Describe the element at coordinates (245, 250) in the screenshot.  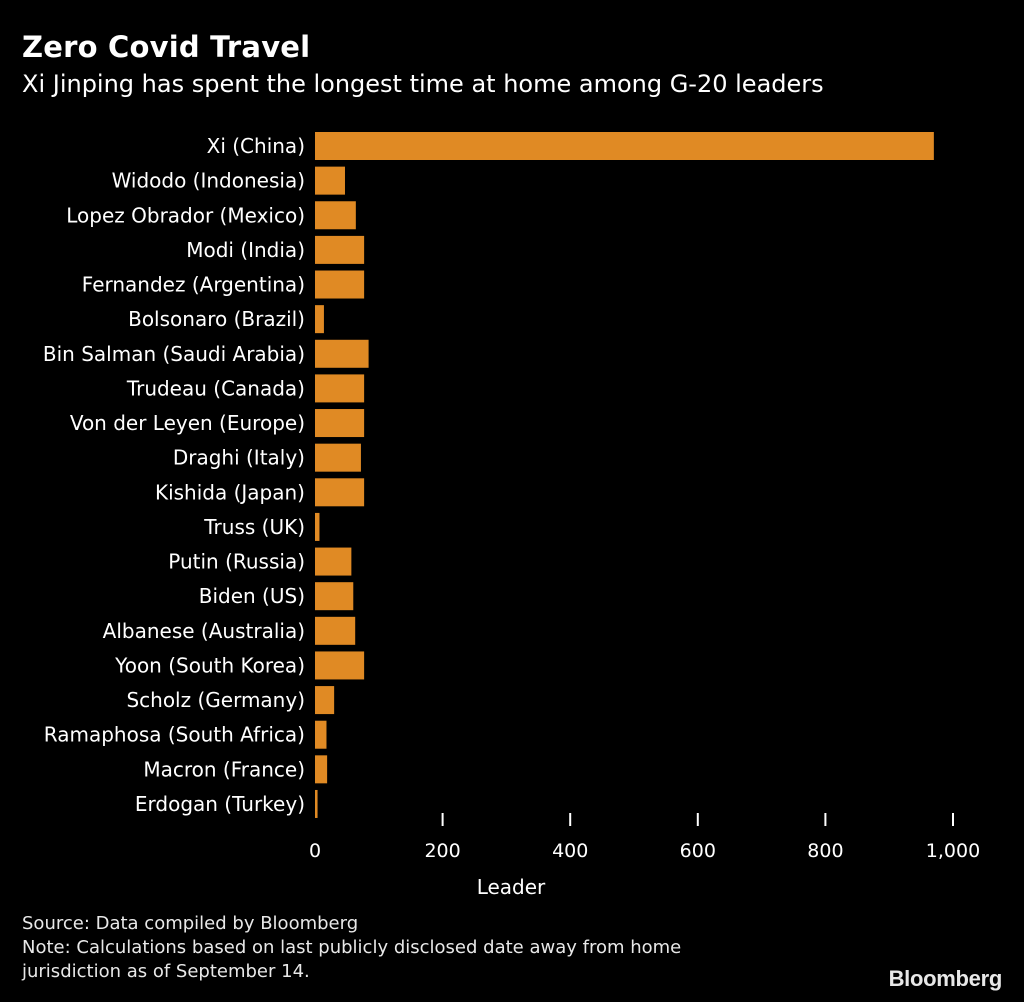
I see `category-label: Modi (India)` at that location.